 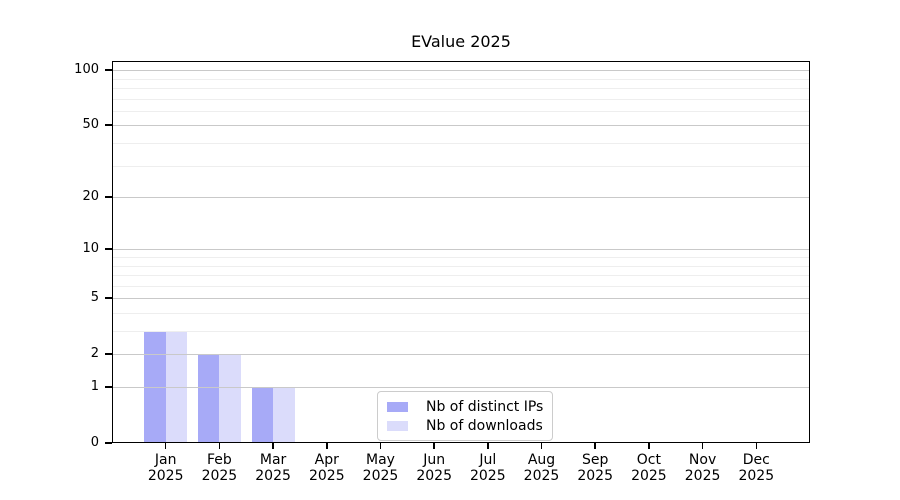 What do you see at coordinates (90, 196) in the screenshot?
I see `y-tick-label: 20` at bounding box center [90, 196].